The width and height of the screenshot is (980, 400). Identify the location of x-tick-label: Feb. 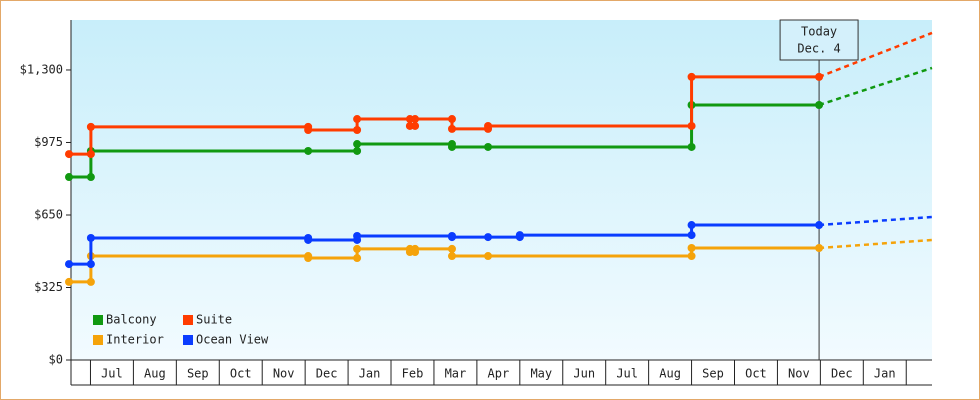
(413, 374).